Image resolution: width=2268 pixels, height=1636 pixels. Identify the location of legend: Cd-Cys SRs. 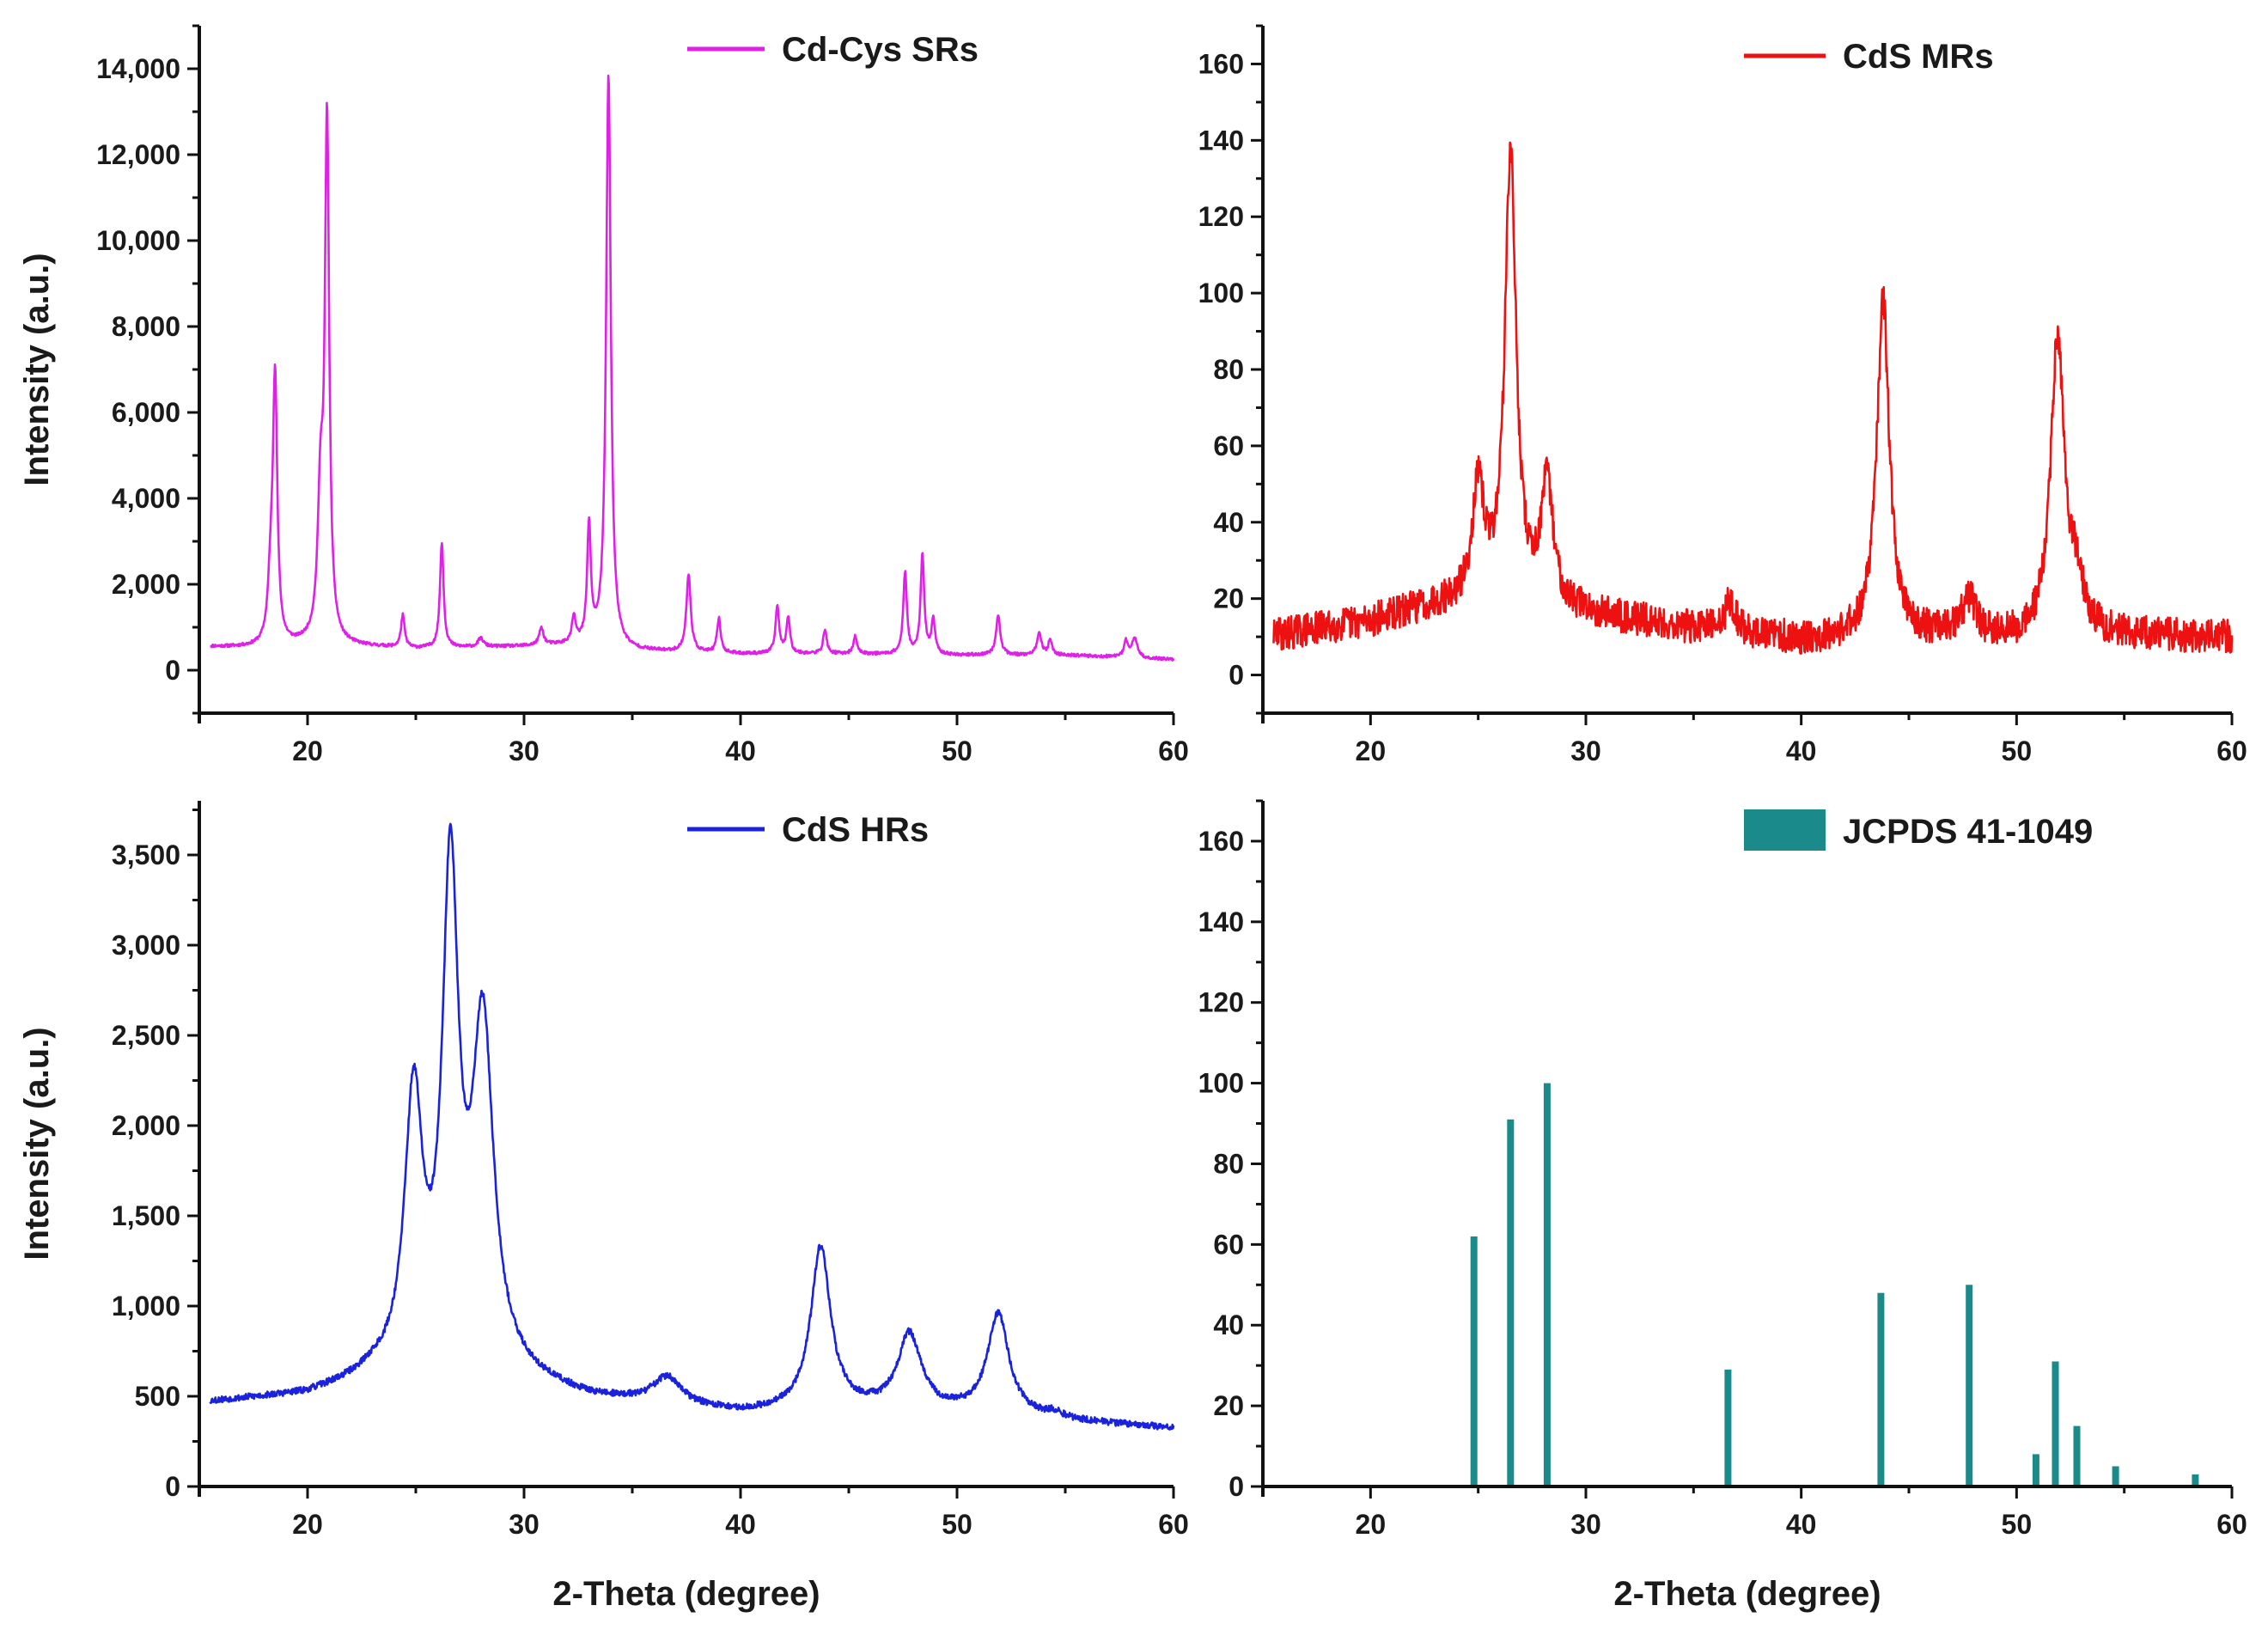
(833, 50).